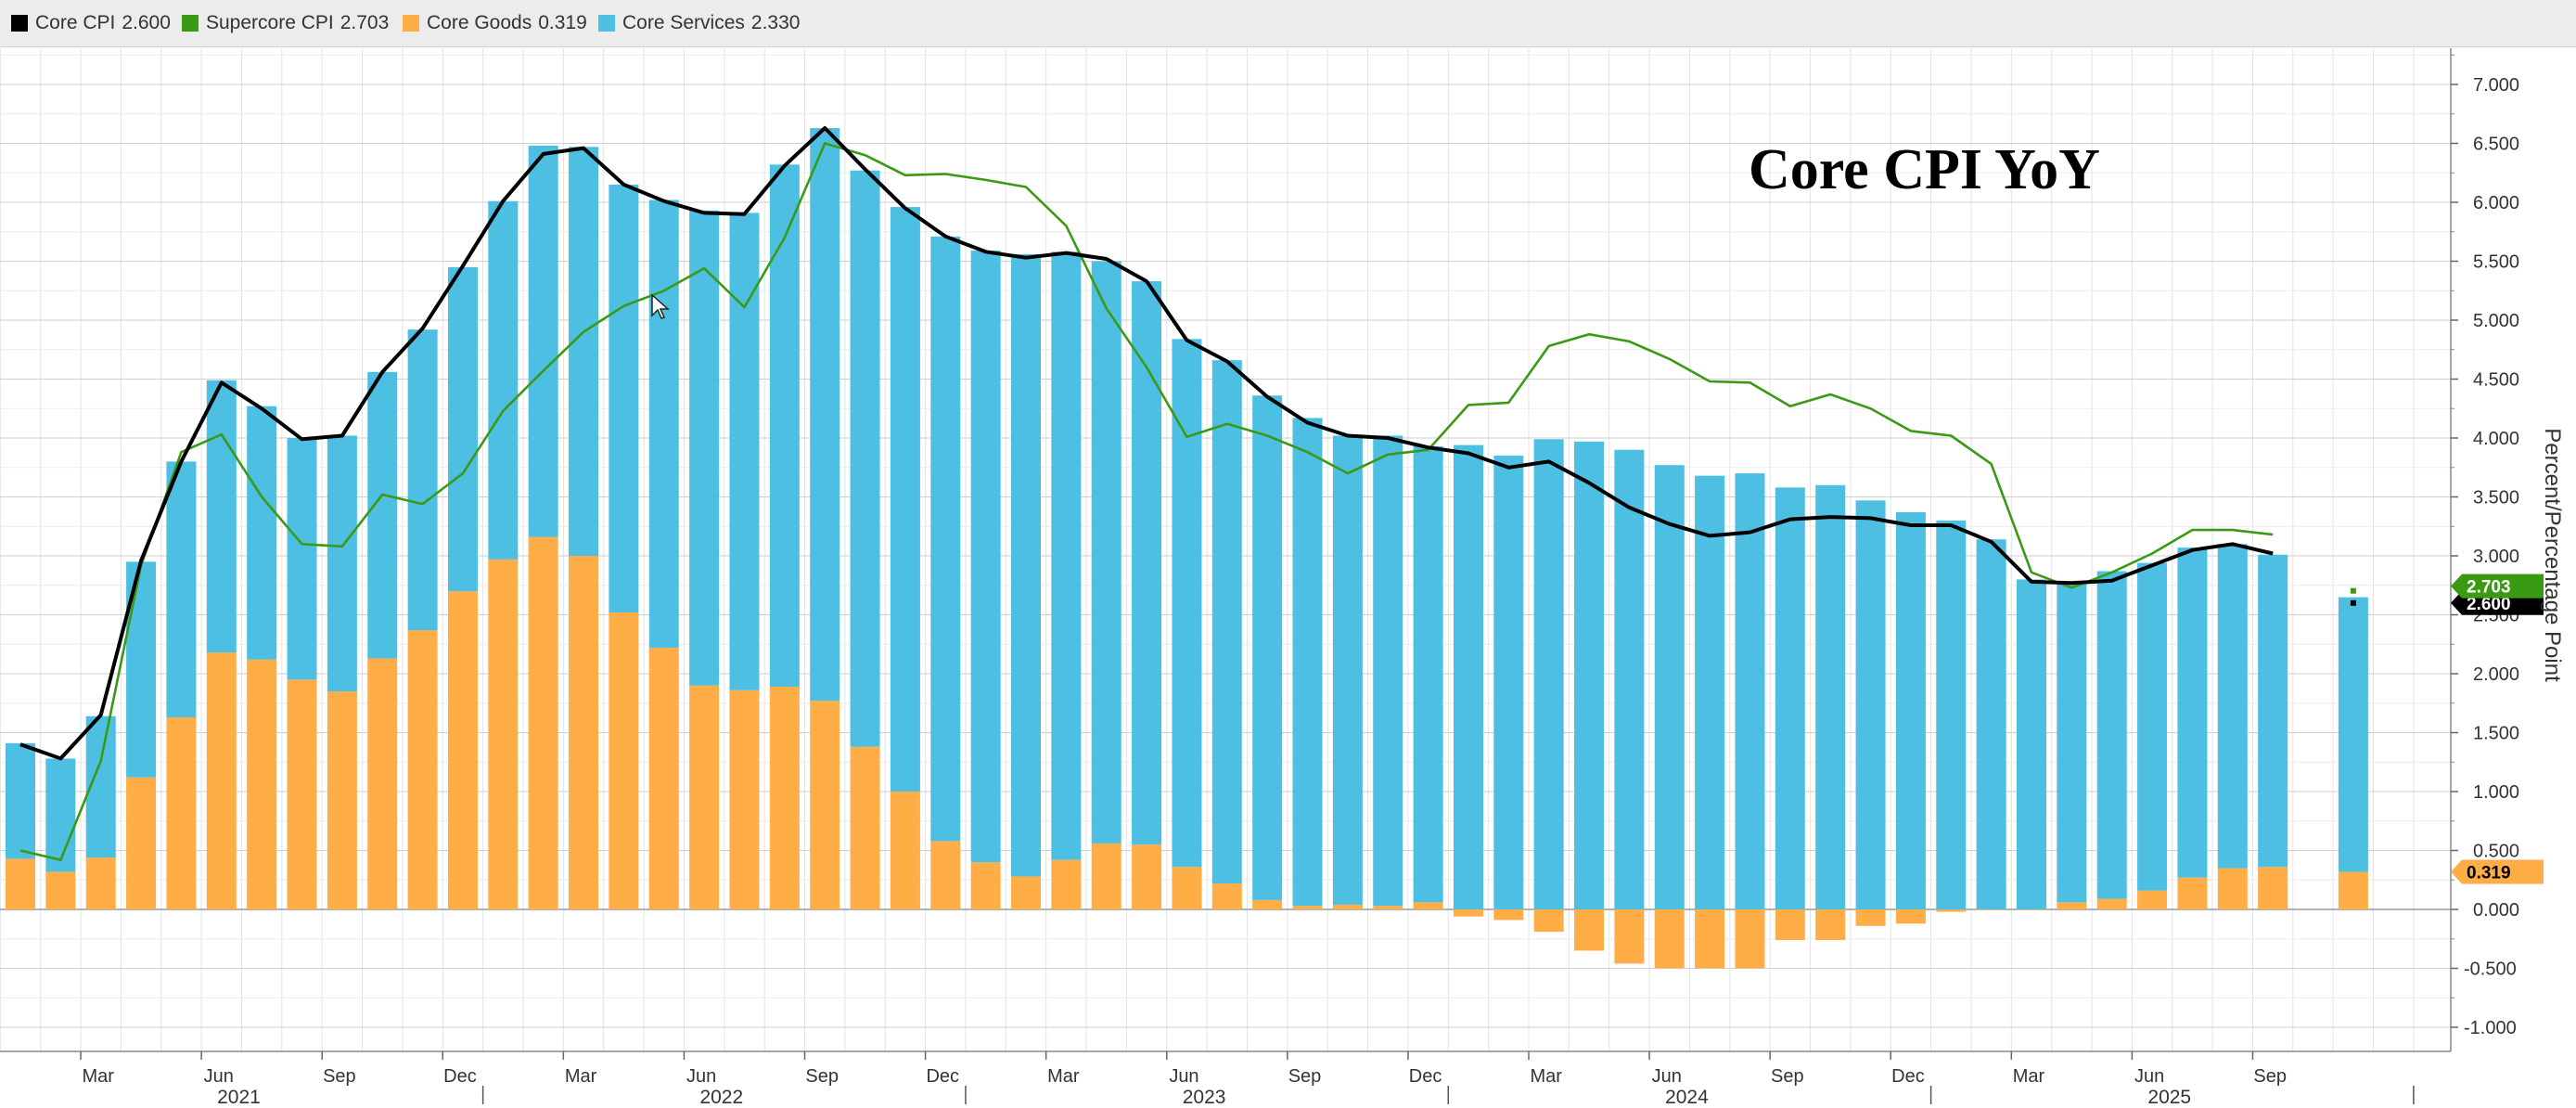  I want to click on y-tick-label: 2.000, so click(2491, 674).